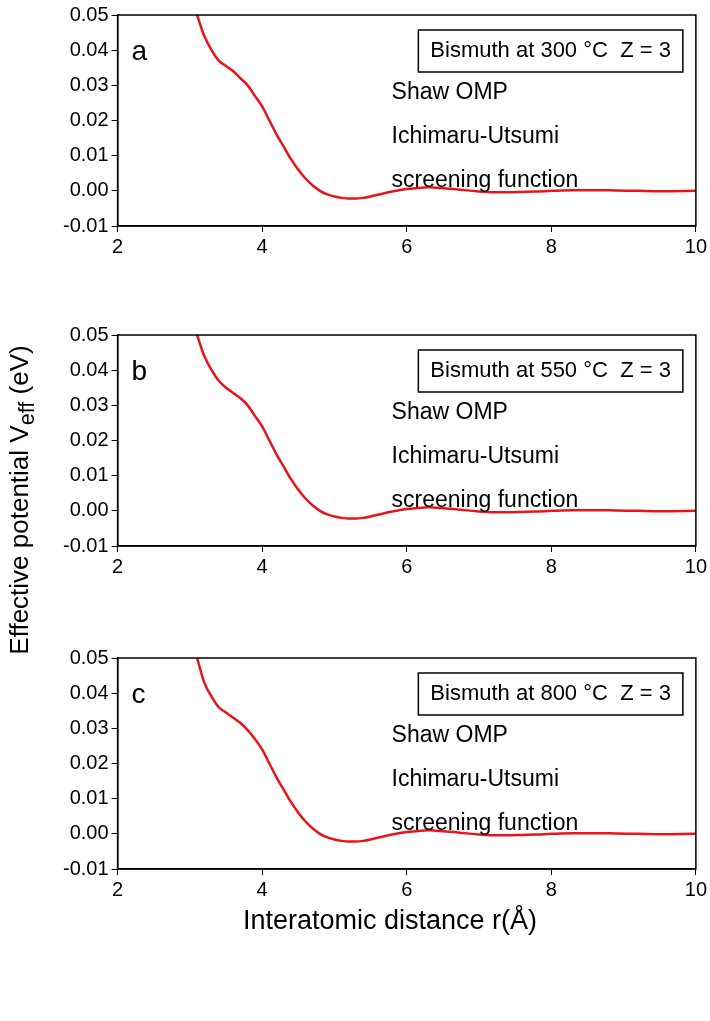 The image size is (710, 1021). What do you see at coordinates (550, 693) in the screenshot?
I see `text: Bismuth at 800 °C Z = 3` at bounding box center [550, 693].